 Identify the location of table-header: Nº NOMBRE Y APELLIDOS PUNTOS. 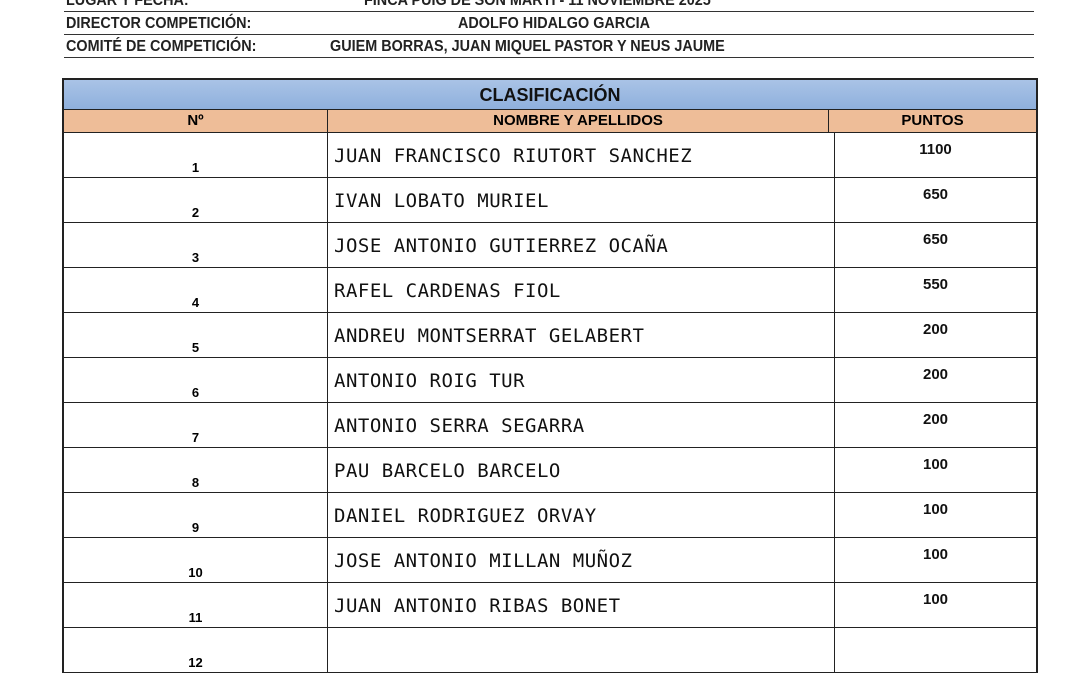
(550, 121).